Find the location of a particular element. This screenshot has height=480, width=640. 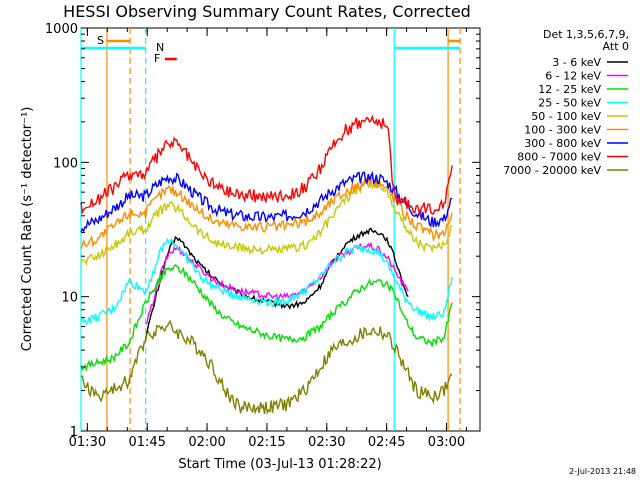

x-tick-label-0: 01:30 is located at coordinates (87, 442).